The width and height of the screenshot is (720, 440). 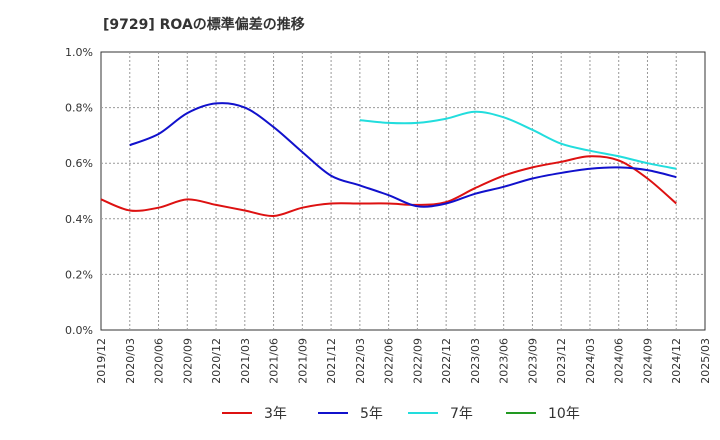 What do you see at coordinates (647, 361) in the screenshot?
I see `x-tick-label: 2024/09` at bounding box center [647, 361].